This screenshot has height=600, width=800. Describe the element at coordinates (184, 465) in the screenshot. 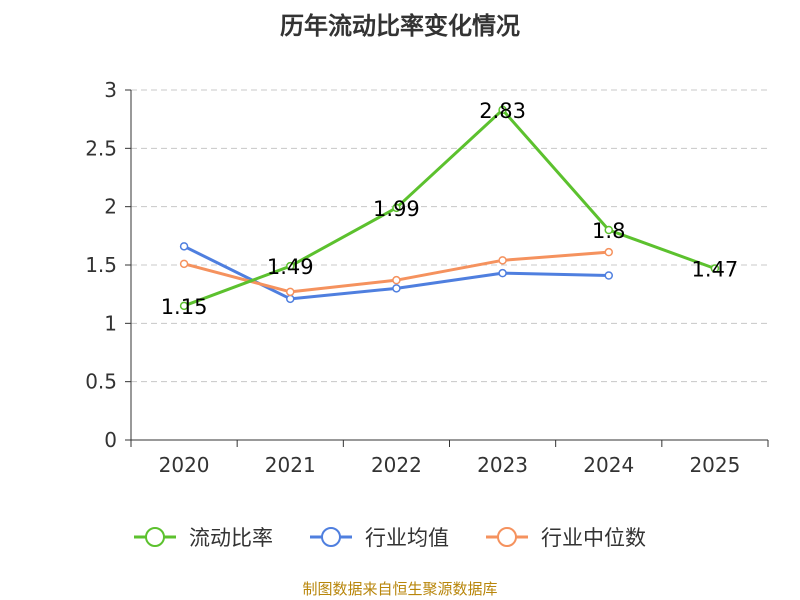

I see `x-tick-label: 2020` at that location.